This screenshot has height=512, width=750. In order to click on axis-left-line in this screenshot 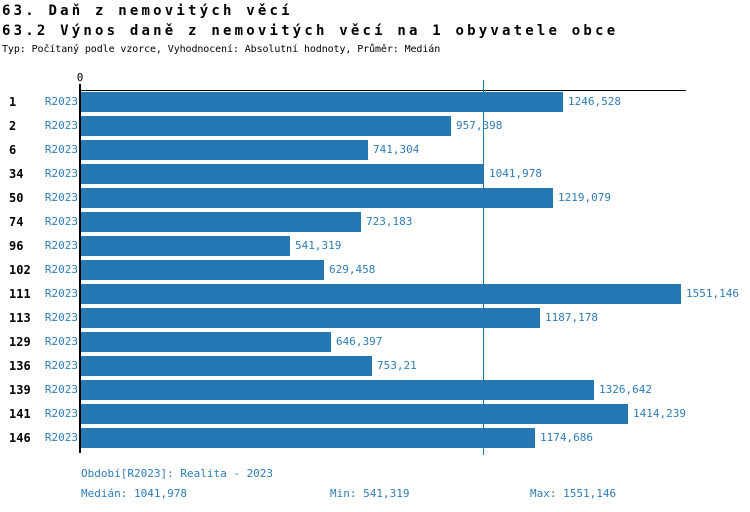, I will do `click(80, 268)`.